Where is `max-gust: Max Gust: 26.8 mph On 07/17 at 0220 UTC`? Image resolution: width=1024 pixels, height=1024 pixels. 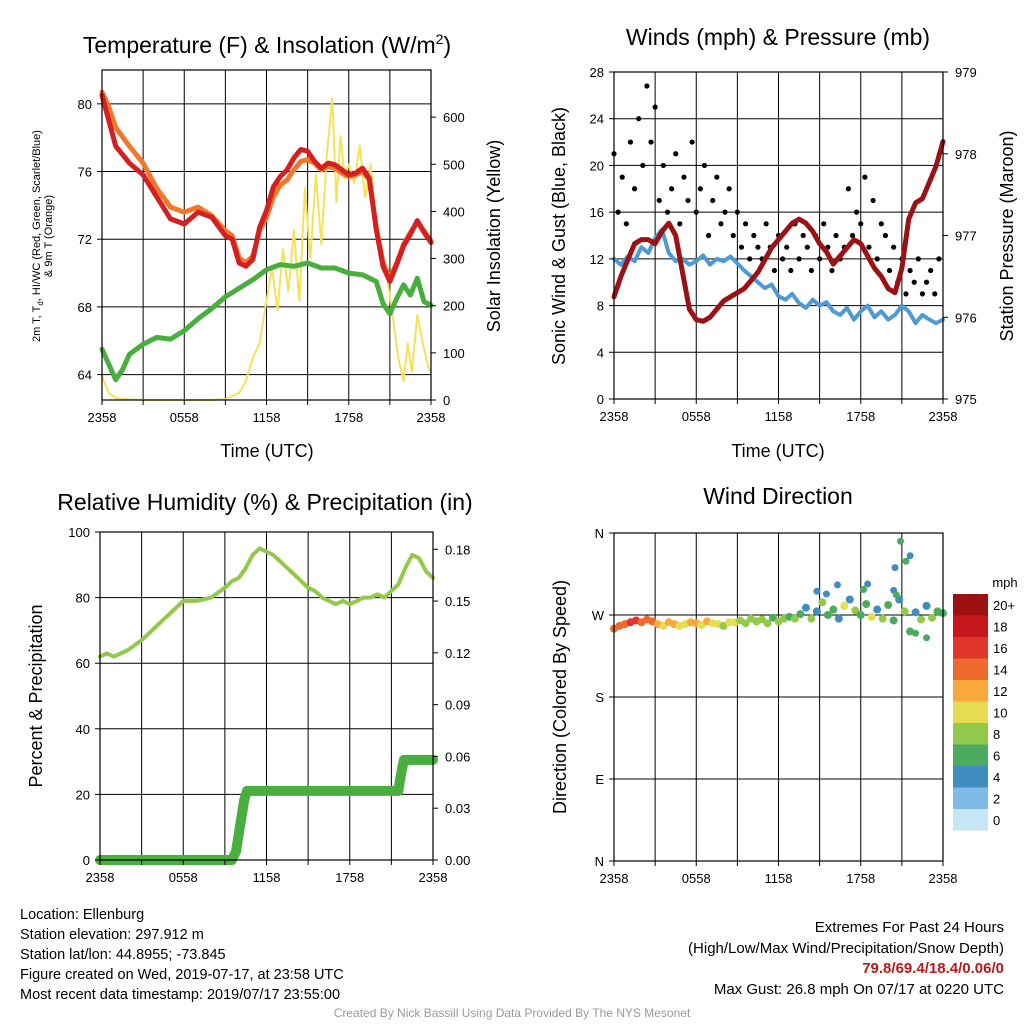 max-gust: Max Gust: 26.8 mph On 07/17 at 0220 UTC is located at coordinates (858, 989).